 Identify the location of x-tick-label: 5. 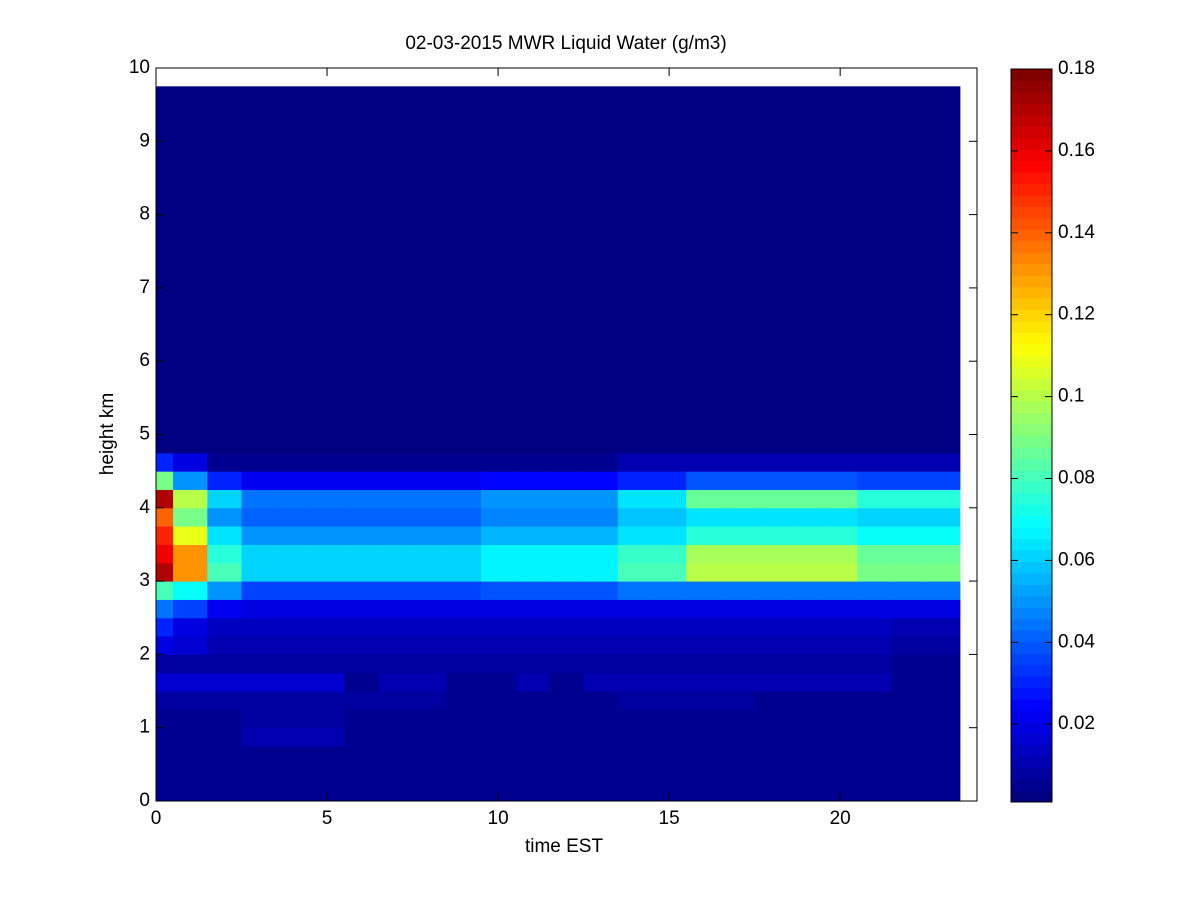
(327, 818).